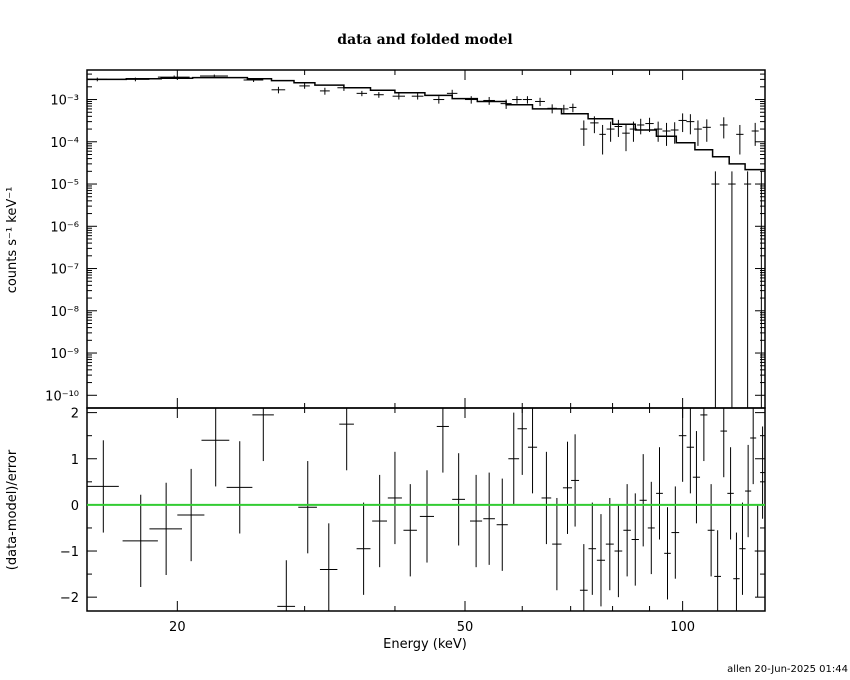 The width and height of the screenshot is (850, 680). I want to click on y-tick-label: 10⁻³, so click(64, 101).